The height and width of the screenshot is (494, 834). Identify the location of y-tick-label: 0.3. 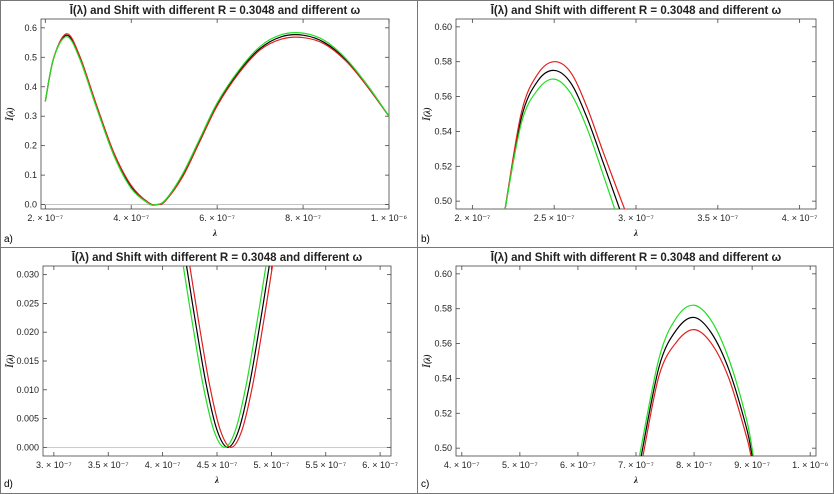
(30, 116).